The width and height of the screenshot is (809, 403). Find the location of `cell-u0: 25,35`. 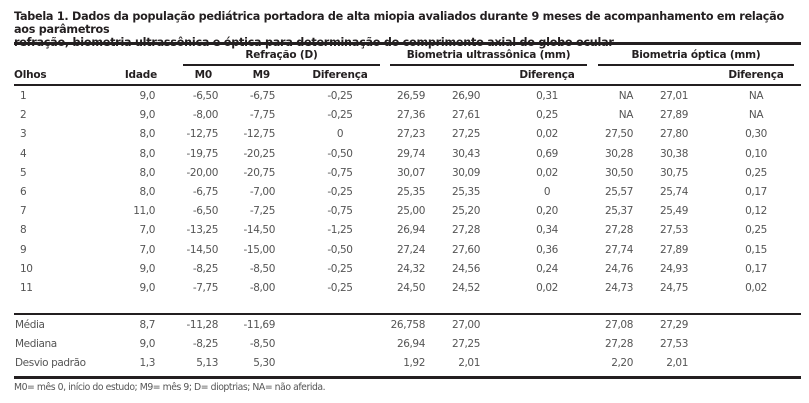

cell-u0: 25,35 is located at coordinates (410, 192).